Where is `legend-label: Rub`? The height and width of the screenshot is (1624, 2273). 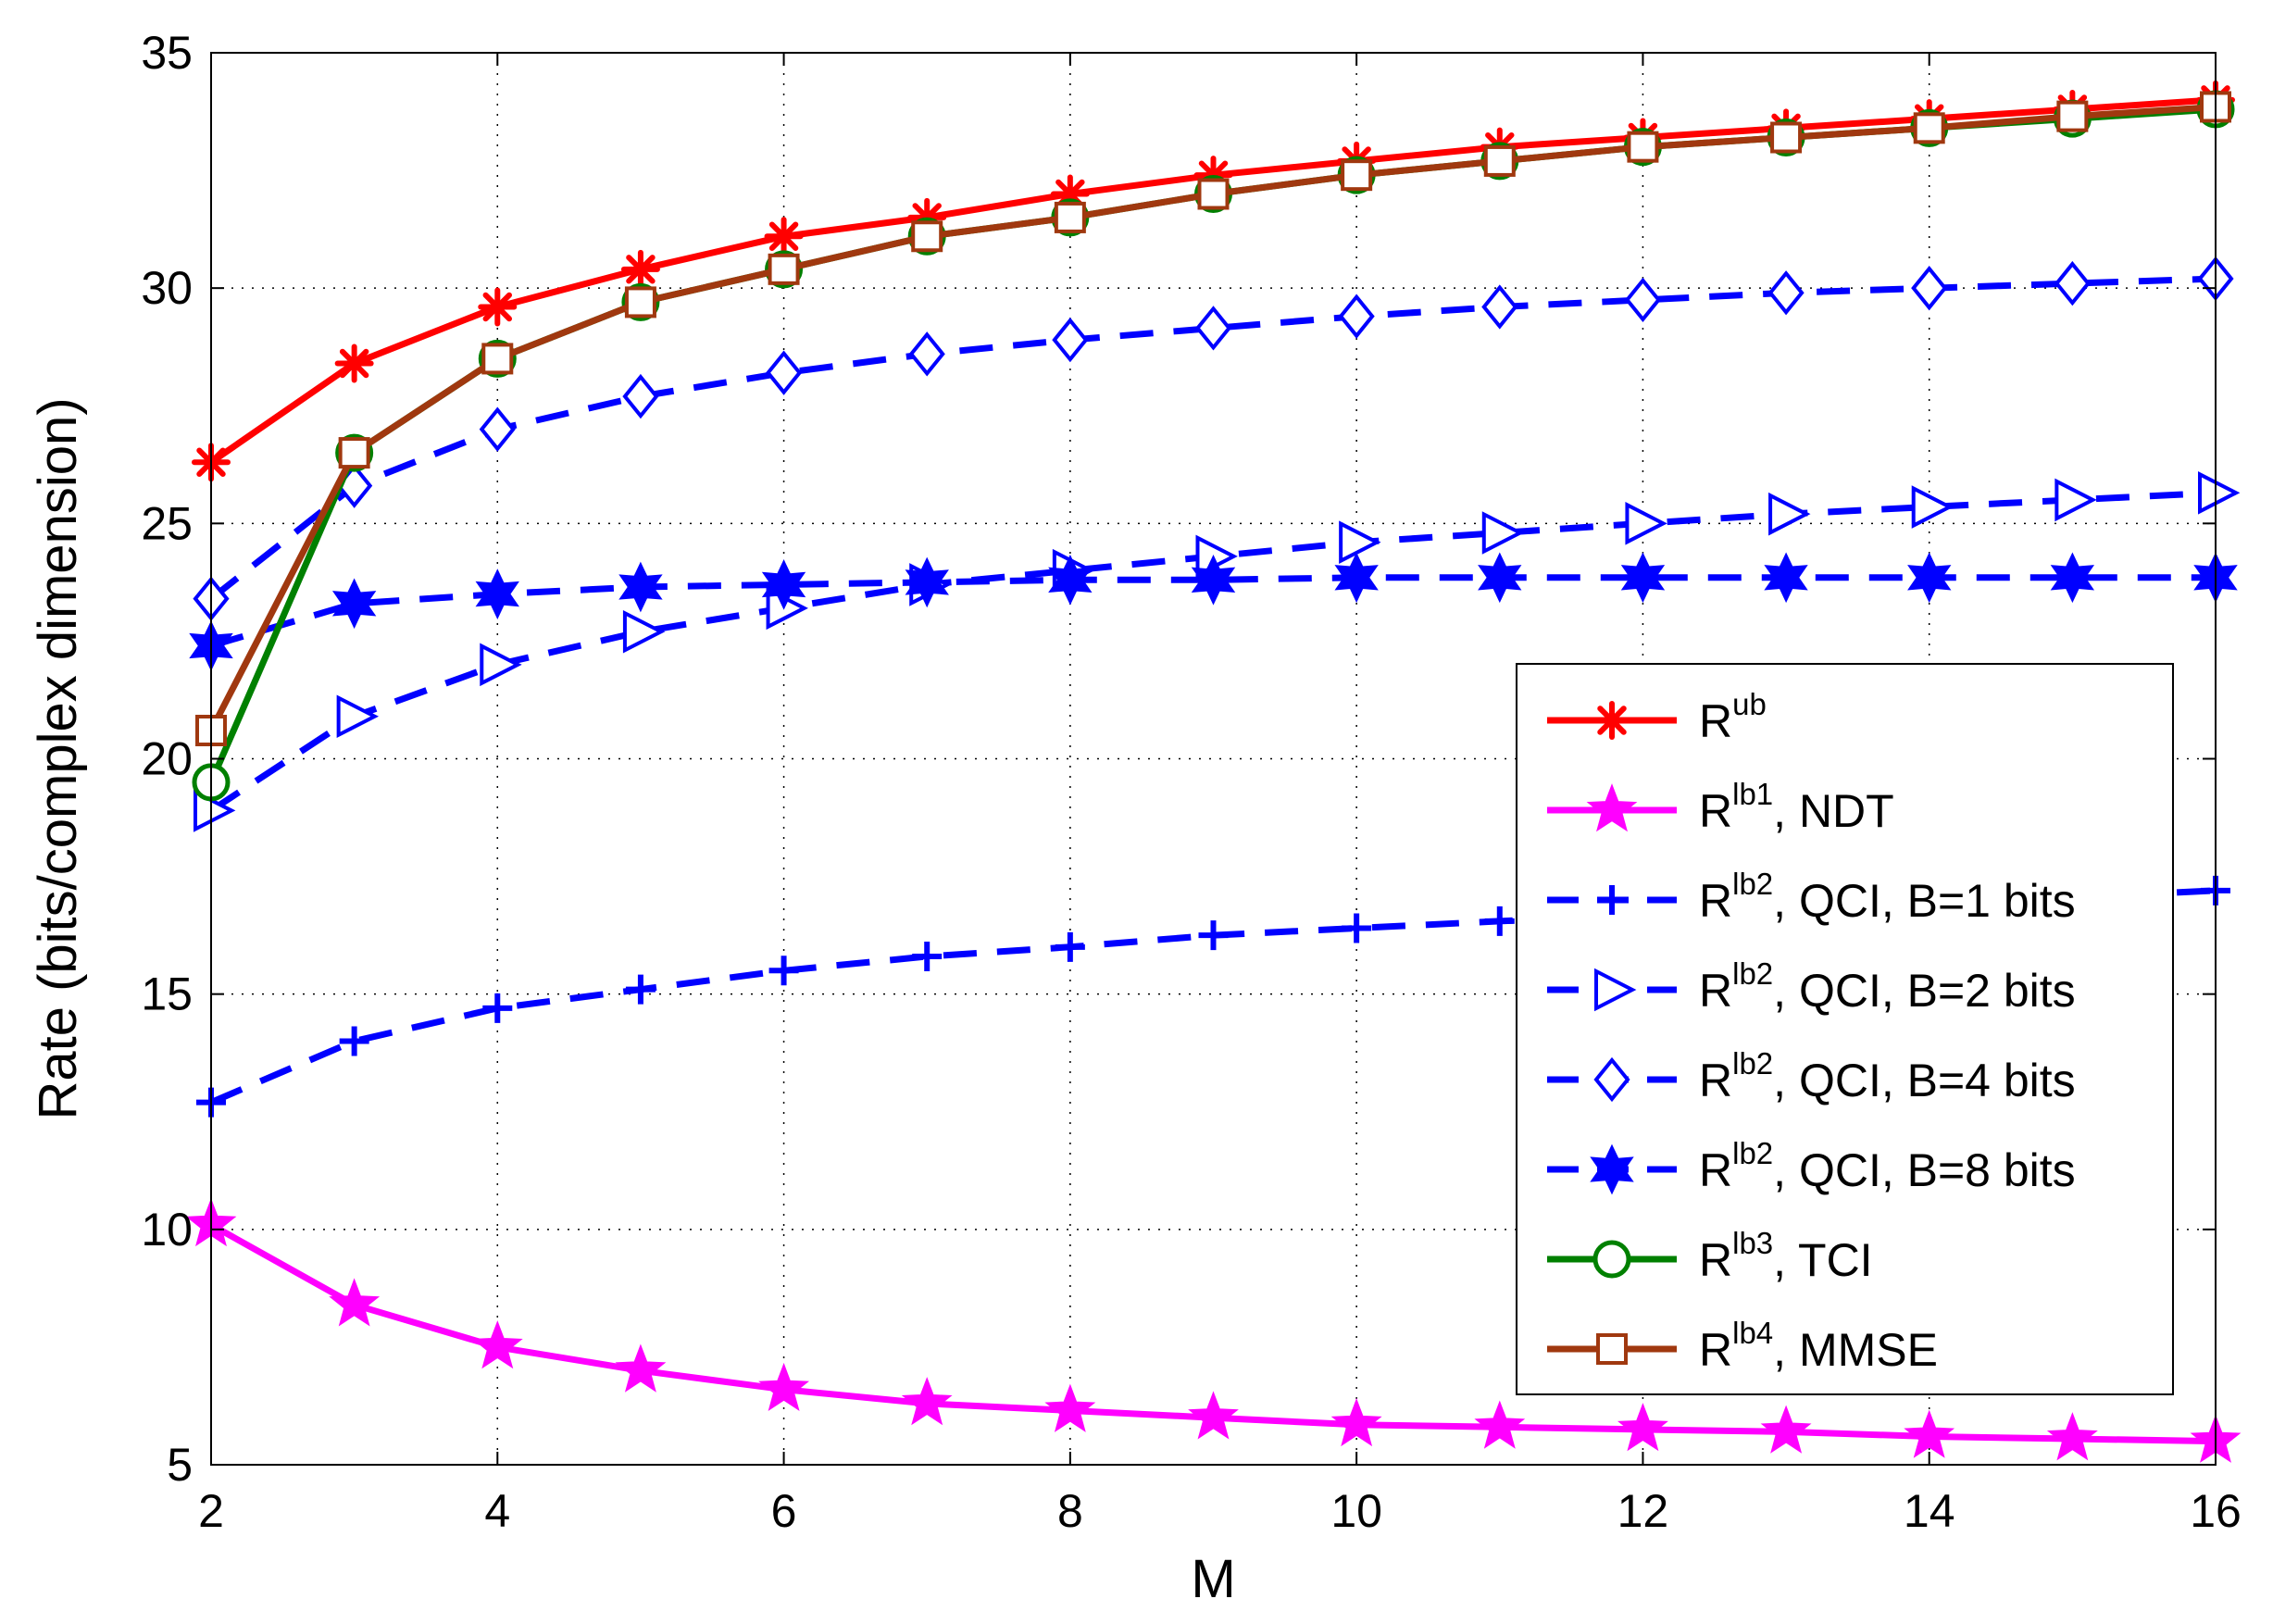 legend-label: Rub is located at coordinates (1733, 717).